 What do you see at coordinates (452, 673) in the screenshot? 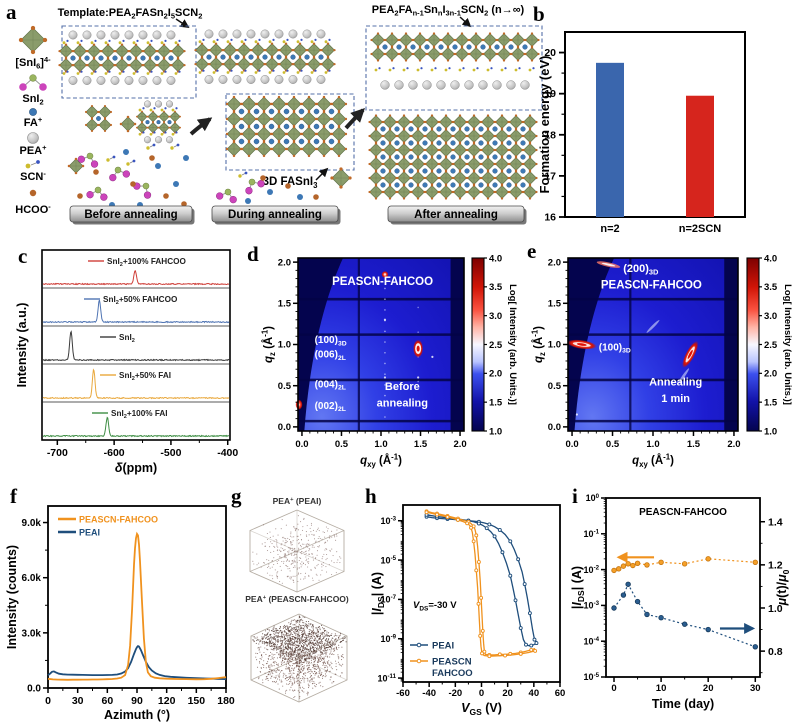
I see `svg-text: FAHCOO` at bounding box center [452, 673].